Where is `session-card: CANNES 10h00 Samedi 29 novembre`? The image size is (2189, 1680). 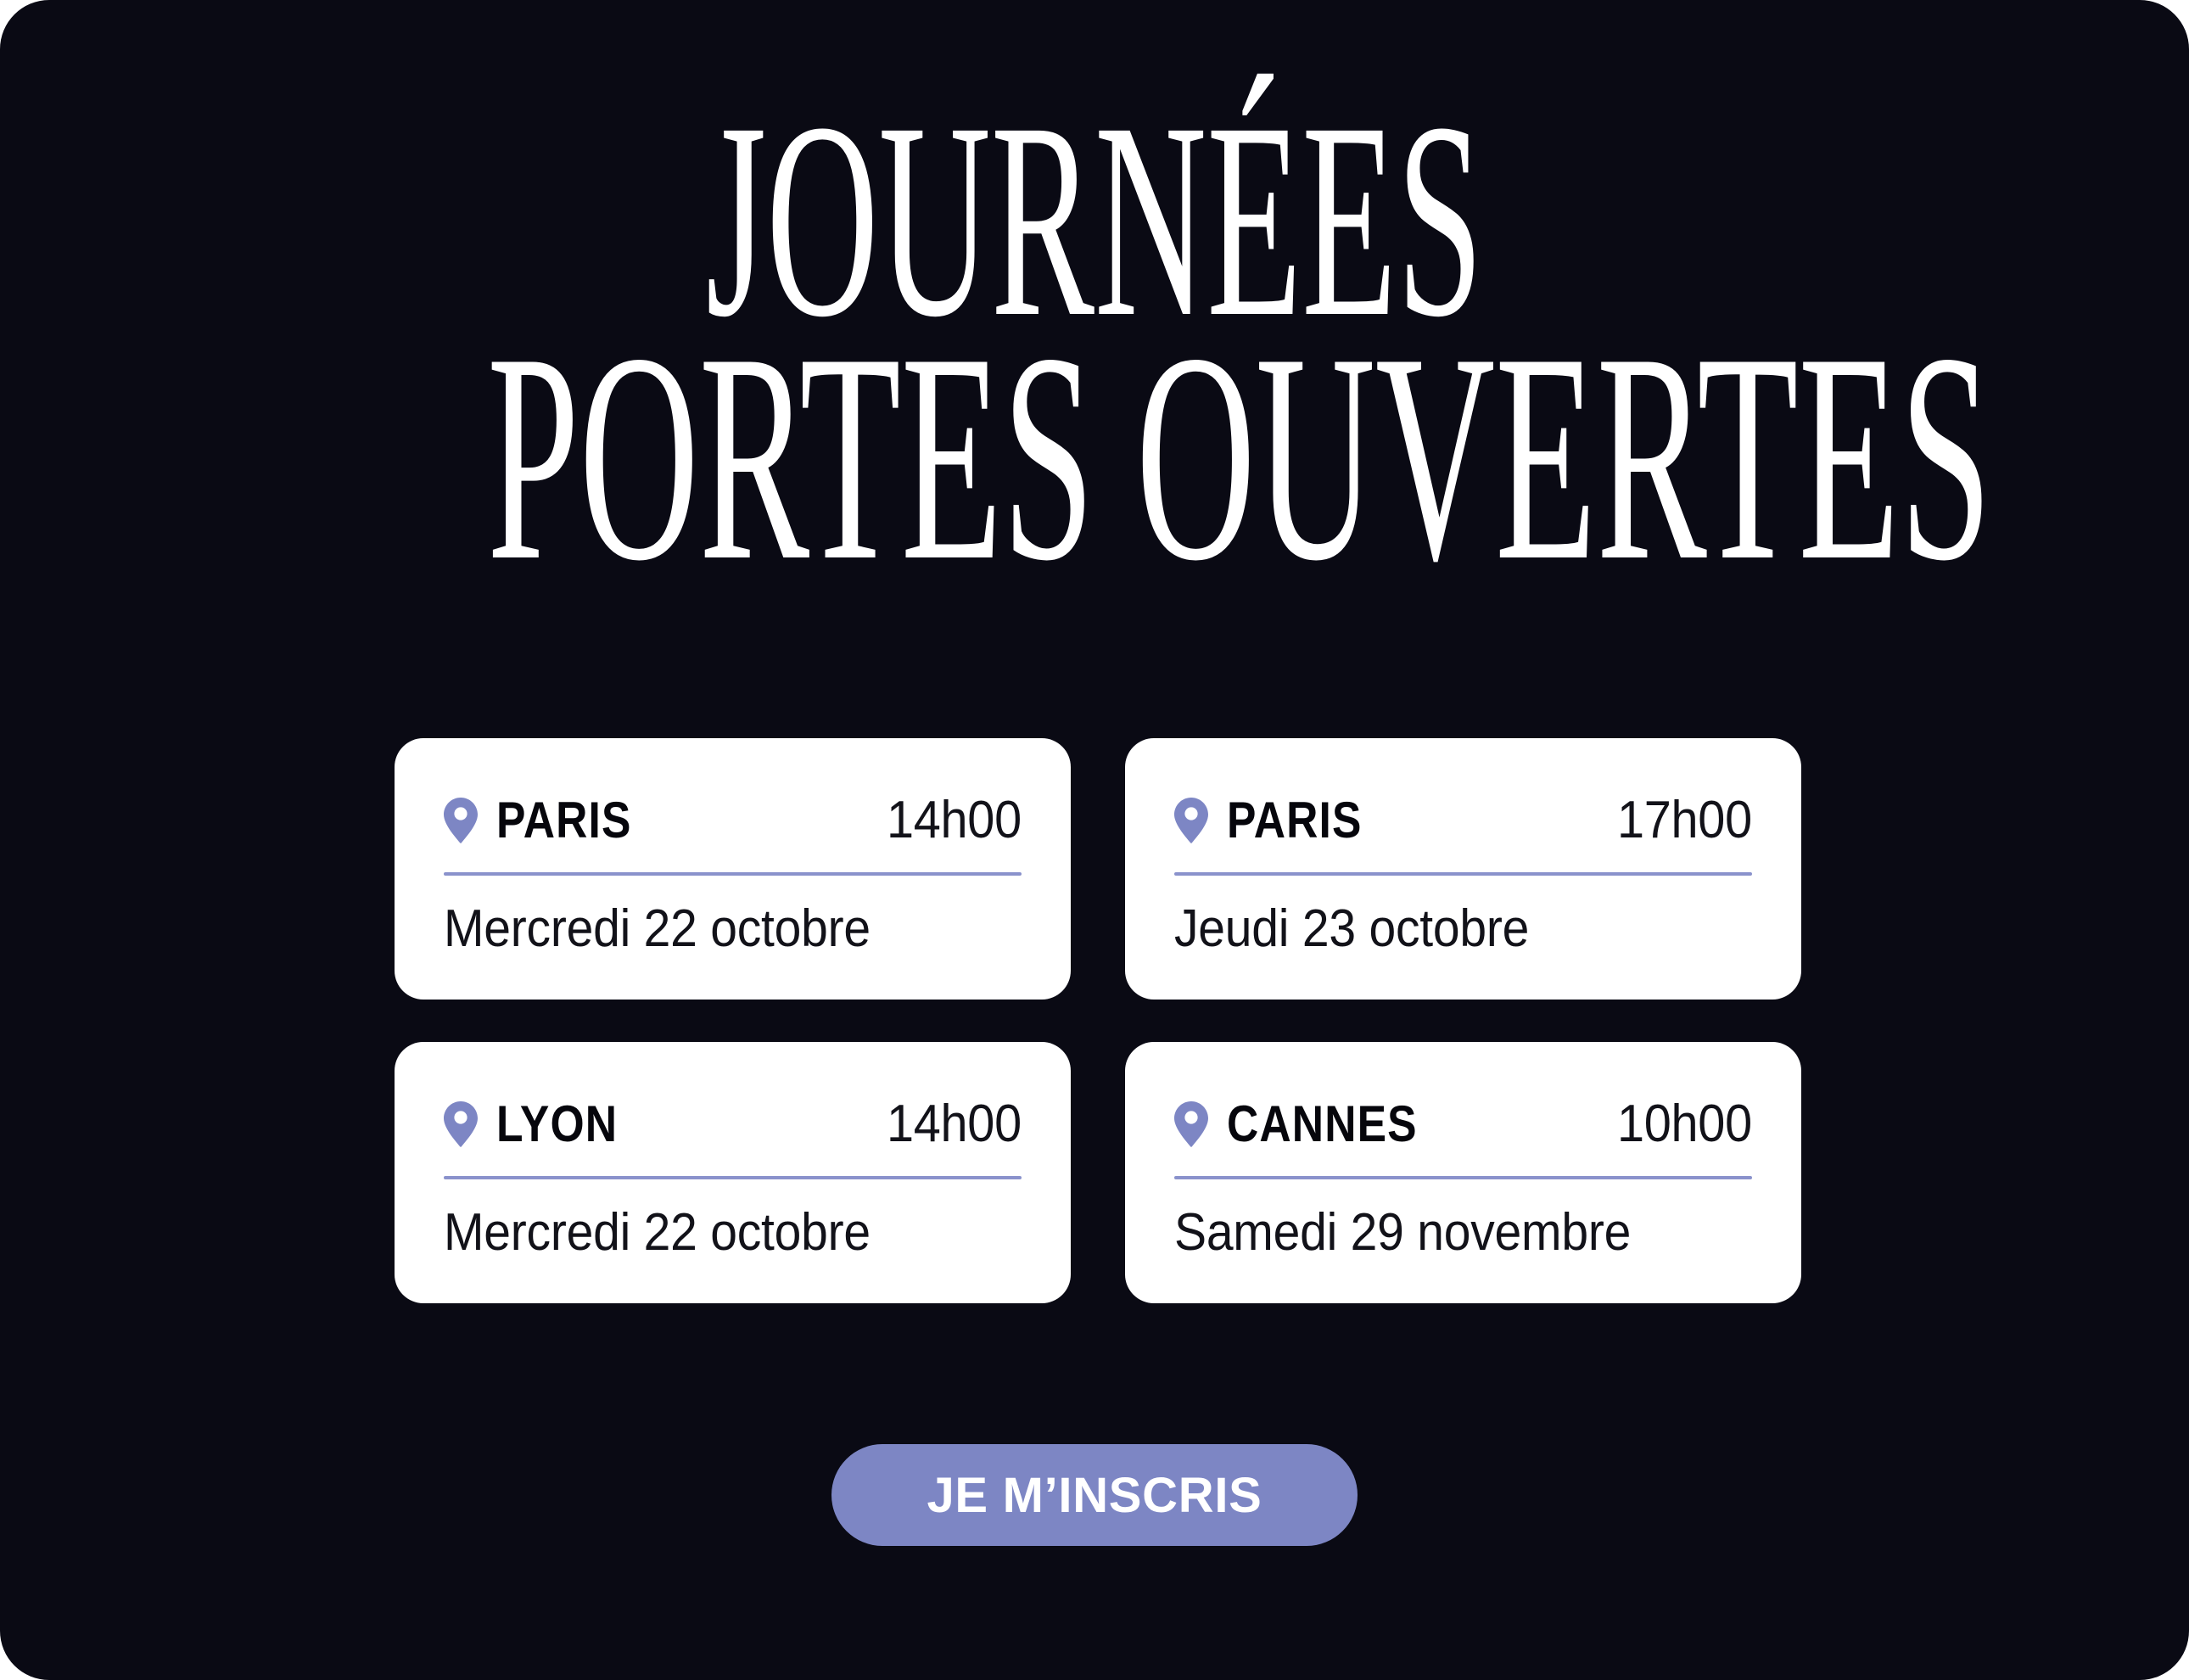
session-card: CANNES 10h00 Samedi 29 novembre is located at coordinates (1463, 1172).